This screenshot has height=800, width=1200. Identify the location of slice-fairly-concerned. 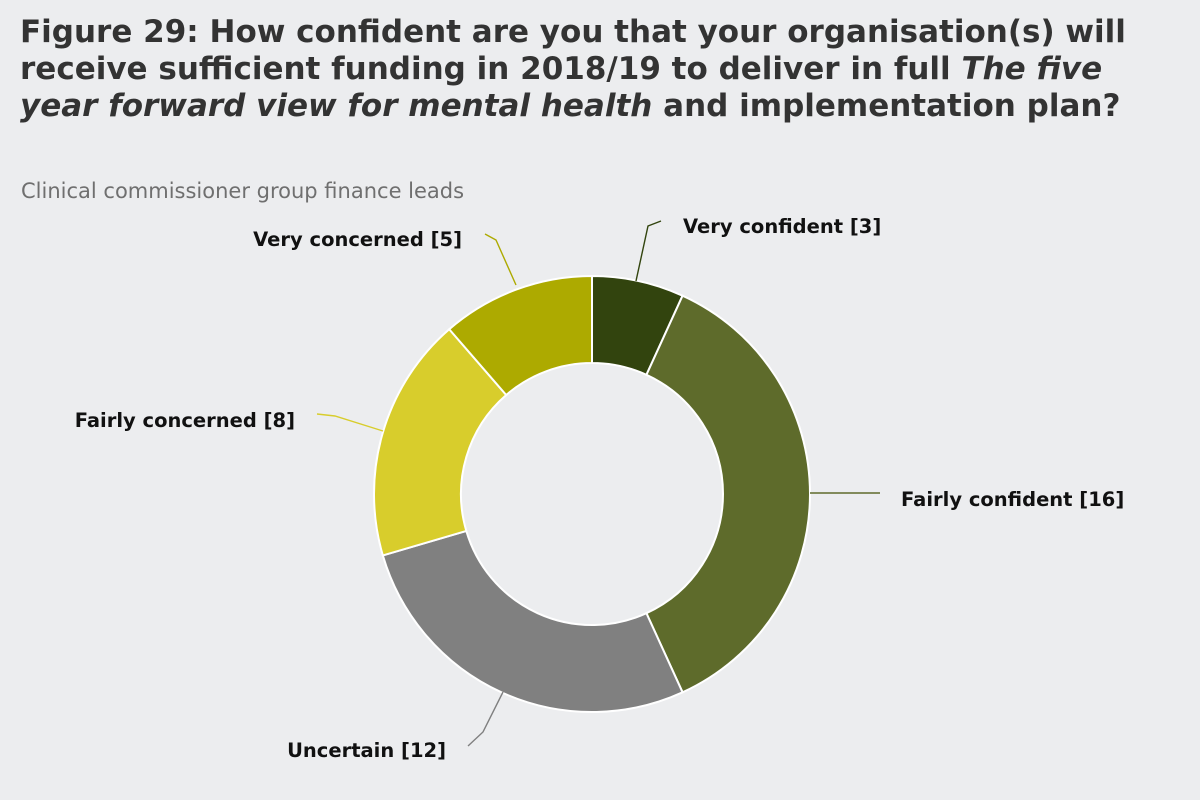
(440, 442).